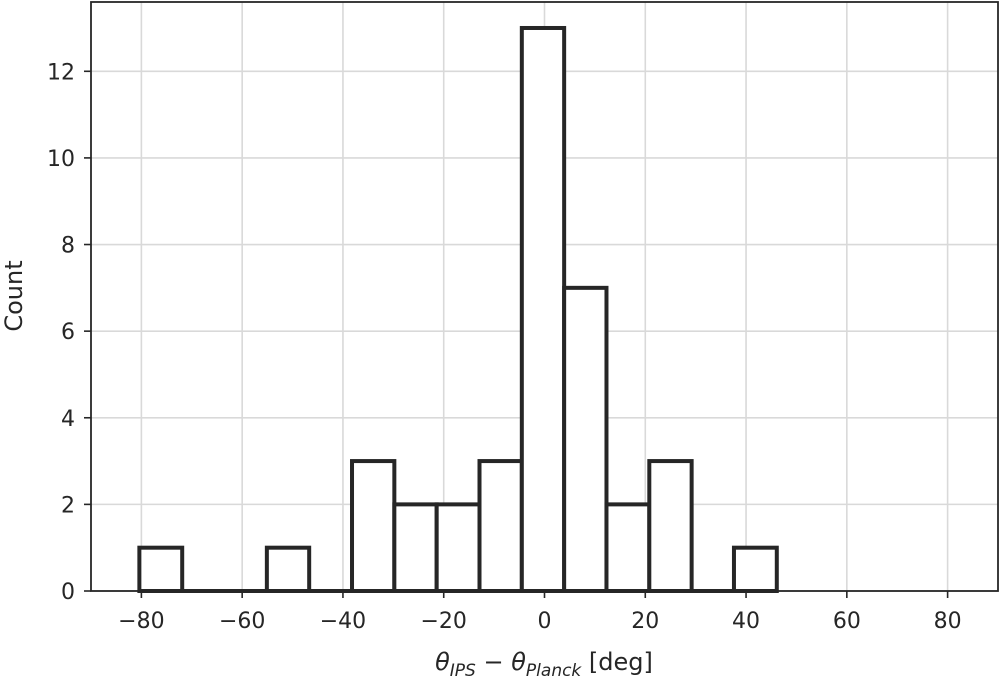  What do you see at coordinates (68, 592) in the screenshot?
I see `y-tick-label: 0` at bounding box center [68, 592].